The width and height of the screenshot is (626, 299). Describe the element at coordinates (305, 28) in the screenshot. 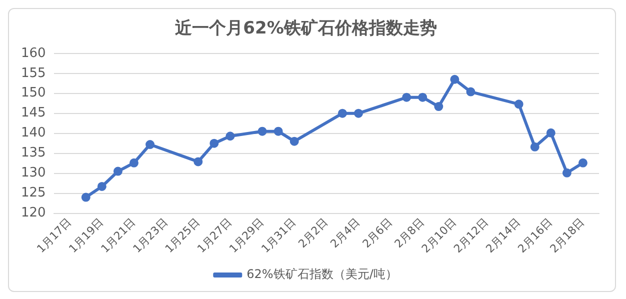

I see `chart-title: 近一个月62%铁矿石价格指数走势` at that location.